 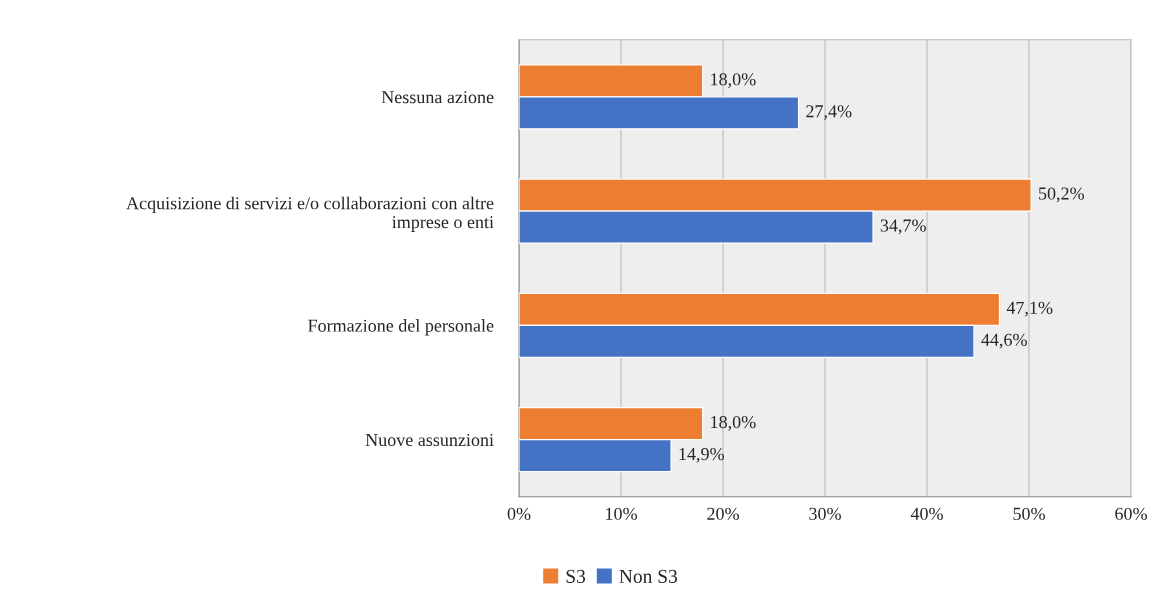 What do you see at coordinates (1029, 309) in the screenshot?
I see `data-label: 47,1%` at bounding box center [1029, 309].